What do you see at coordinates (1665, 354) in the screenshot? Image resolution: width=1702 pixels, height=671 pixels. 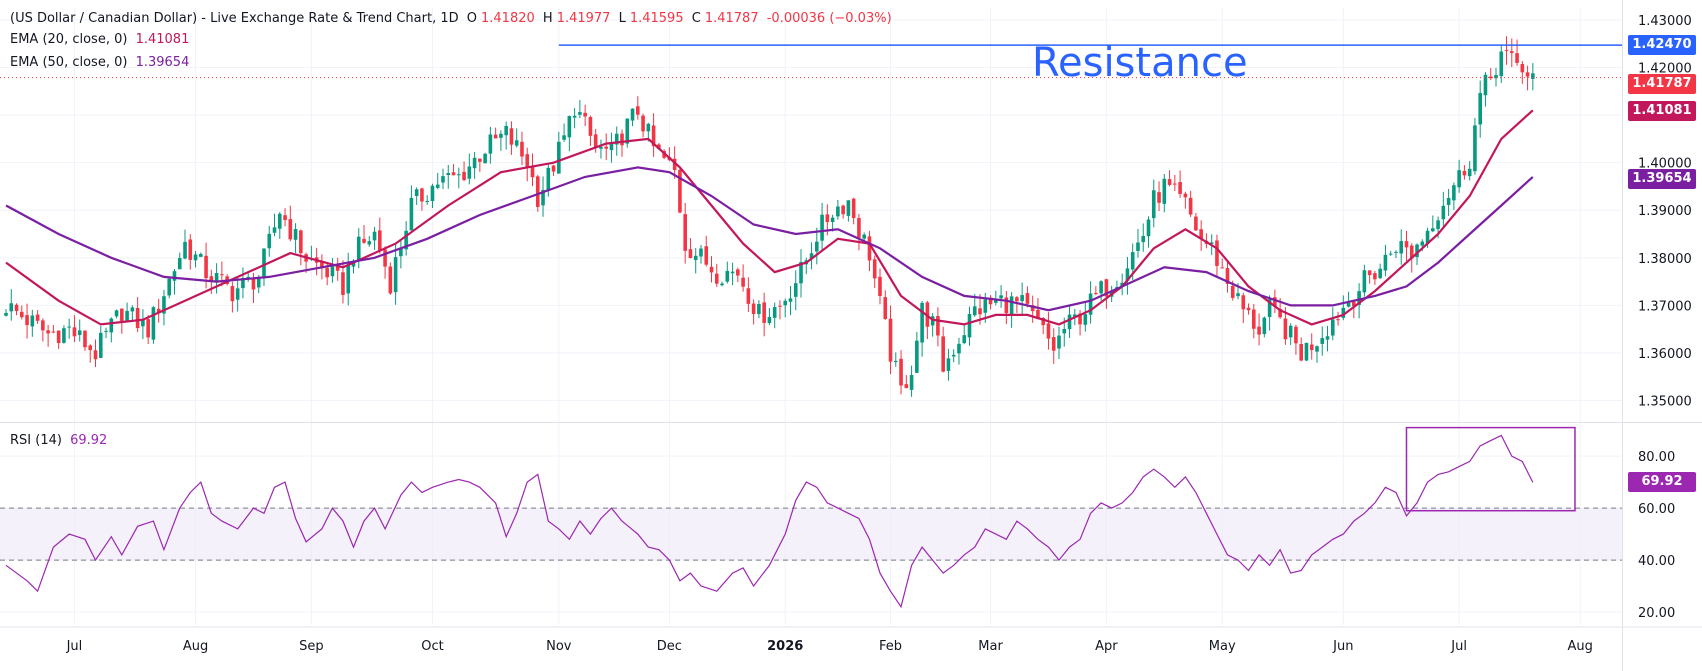 I see `price-tick-label: 1.36000` at bounding box center [1665, 354].